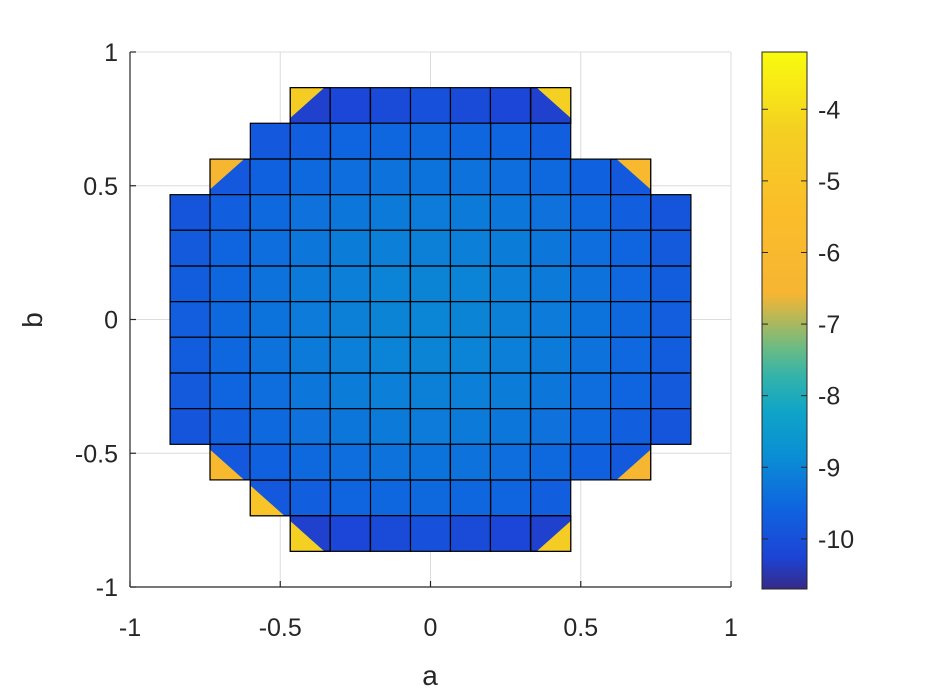  I want to click on x-tick-label: -0.5, so click(280, 628).